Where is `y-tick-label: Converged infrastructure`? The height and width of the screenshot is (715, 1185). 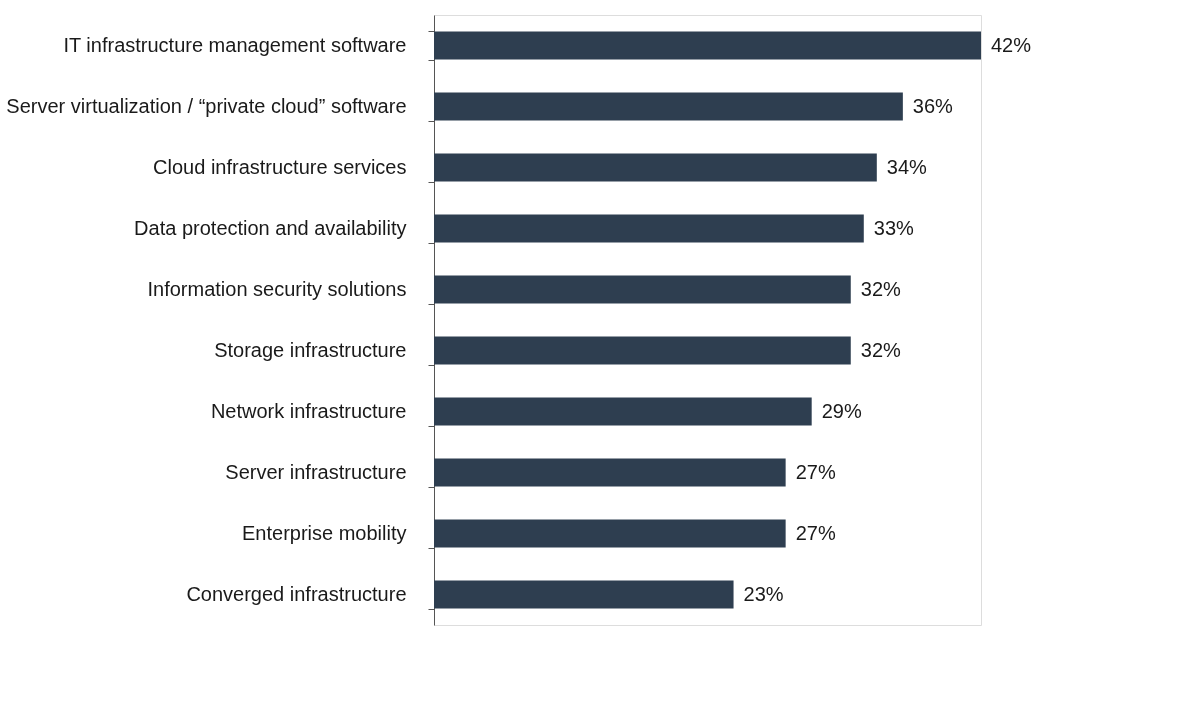 y-tick-label: Converged infrastructure is located at coordinates (296, 594).